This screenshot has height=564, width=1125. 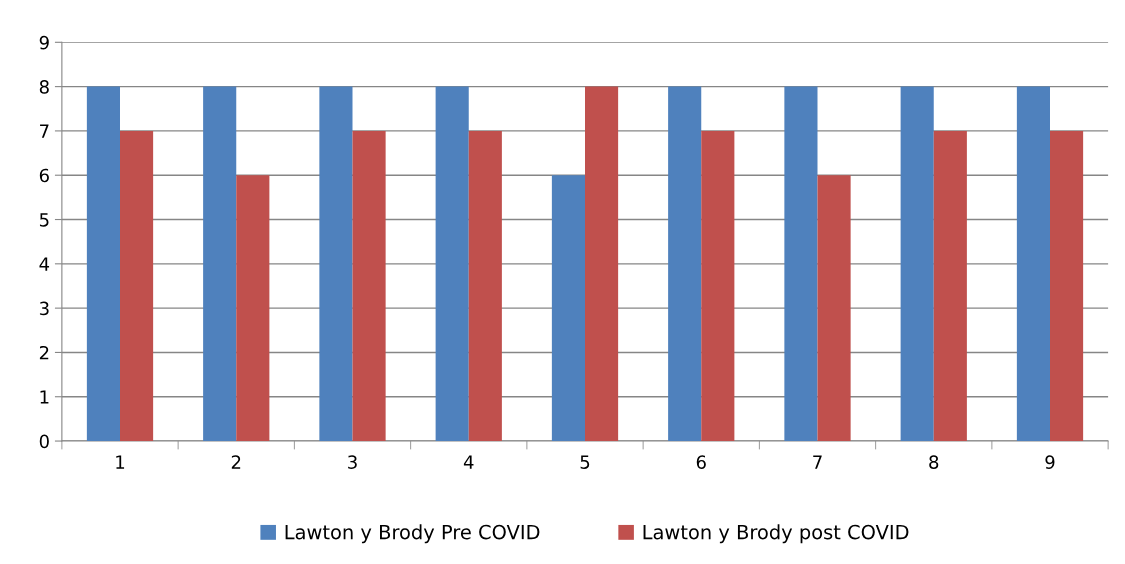 What do you see at coordinates (44, 175) in the screenshot?
I see `y-tick-label: 6` at bounding box center [44, 175].